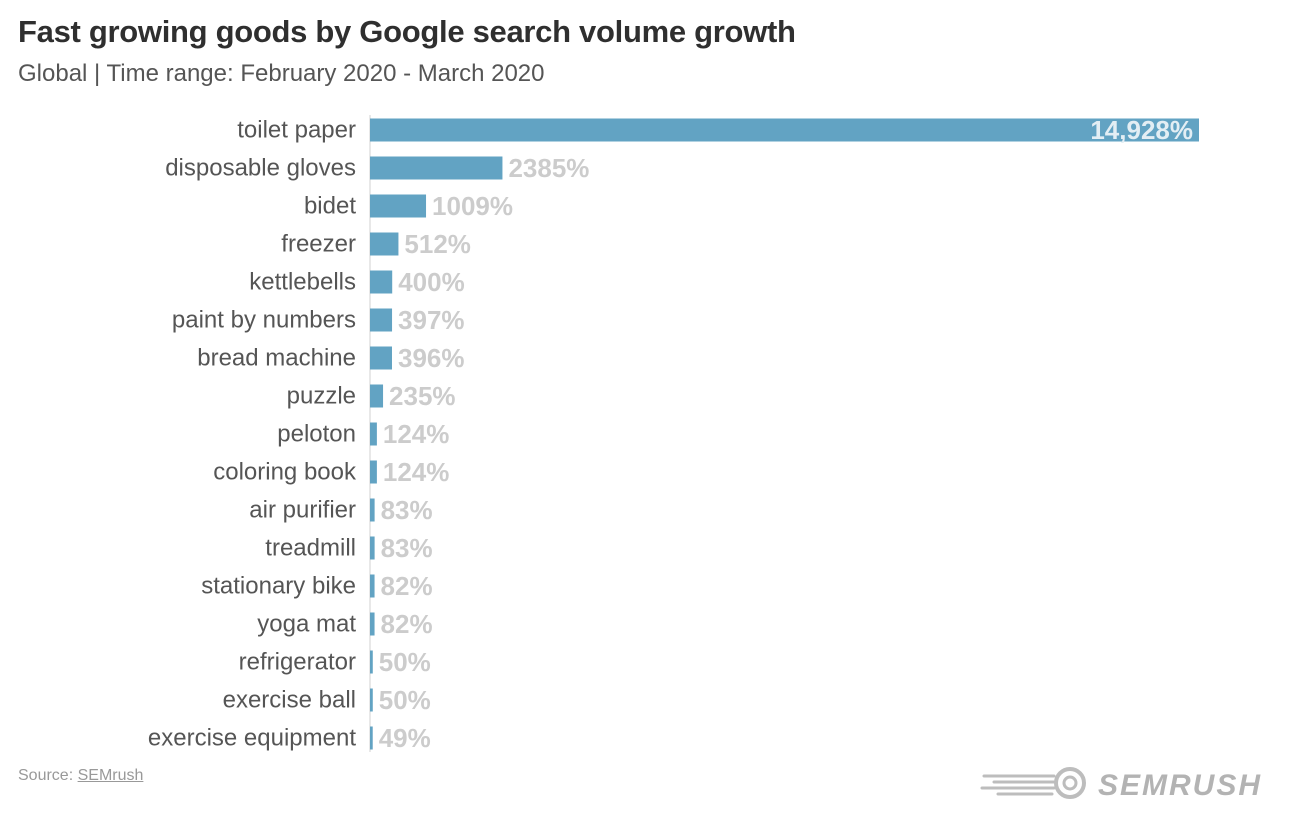  What do you see at coordinates (330, 206) in the screenshot?
I see `category-label-bidet: bidet` at bounding box center [330, 206].